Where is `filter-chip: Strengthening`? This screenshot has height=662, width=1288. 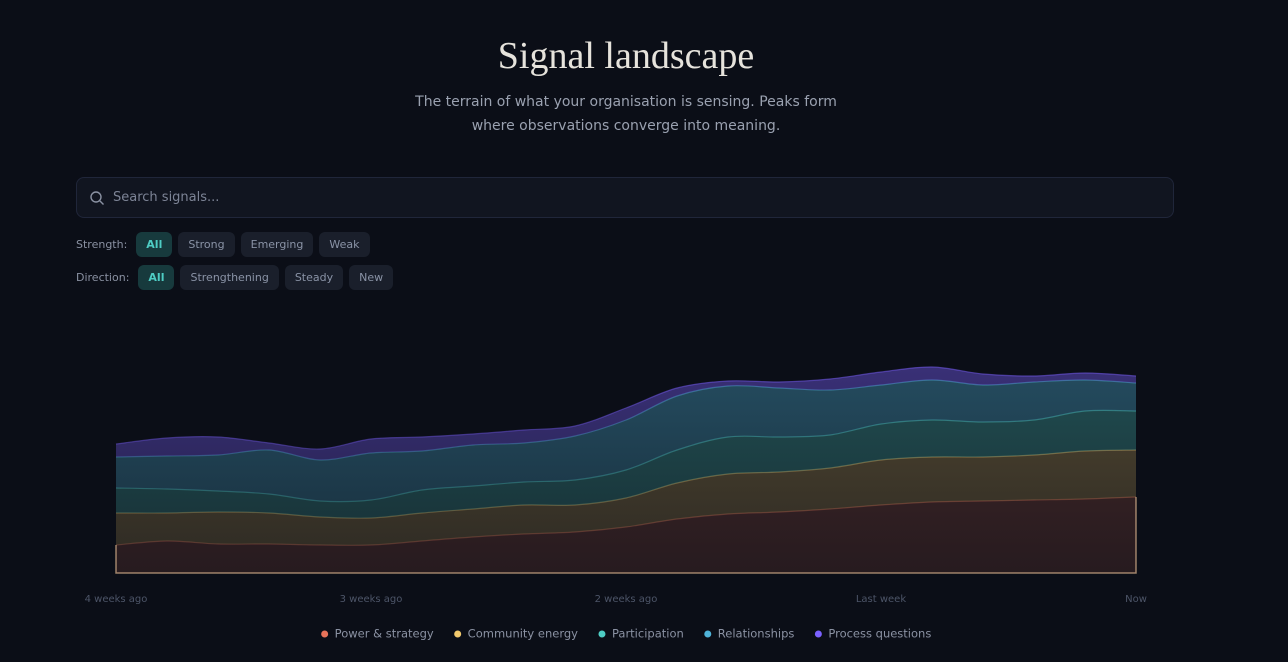 filter-chip: Strengthening is located at coordinates (229, 277).